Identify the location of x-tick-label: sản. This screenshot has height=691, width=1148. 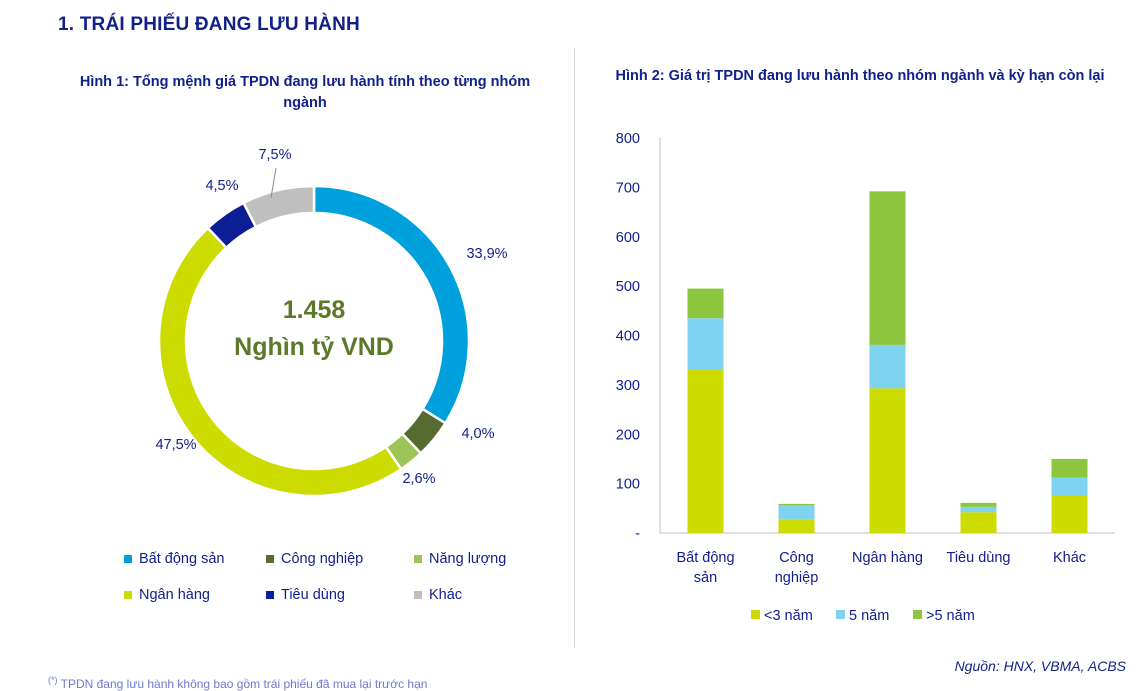
(705, 578).